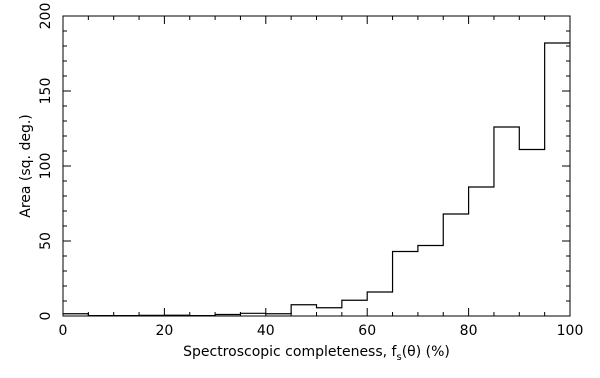  Describe the element at coordinates (469, 331) in the screenshot. I see `x-tick-label: 80` at that location.